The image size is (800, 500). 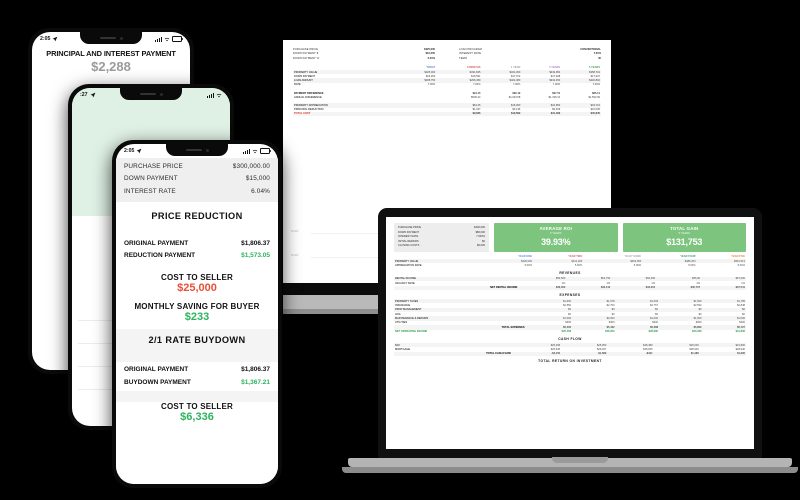 I want to click on cell: $34,054, so click(x=650, y=288).